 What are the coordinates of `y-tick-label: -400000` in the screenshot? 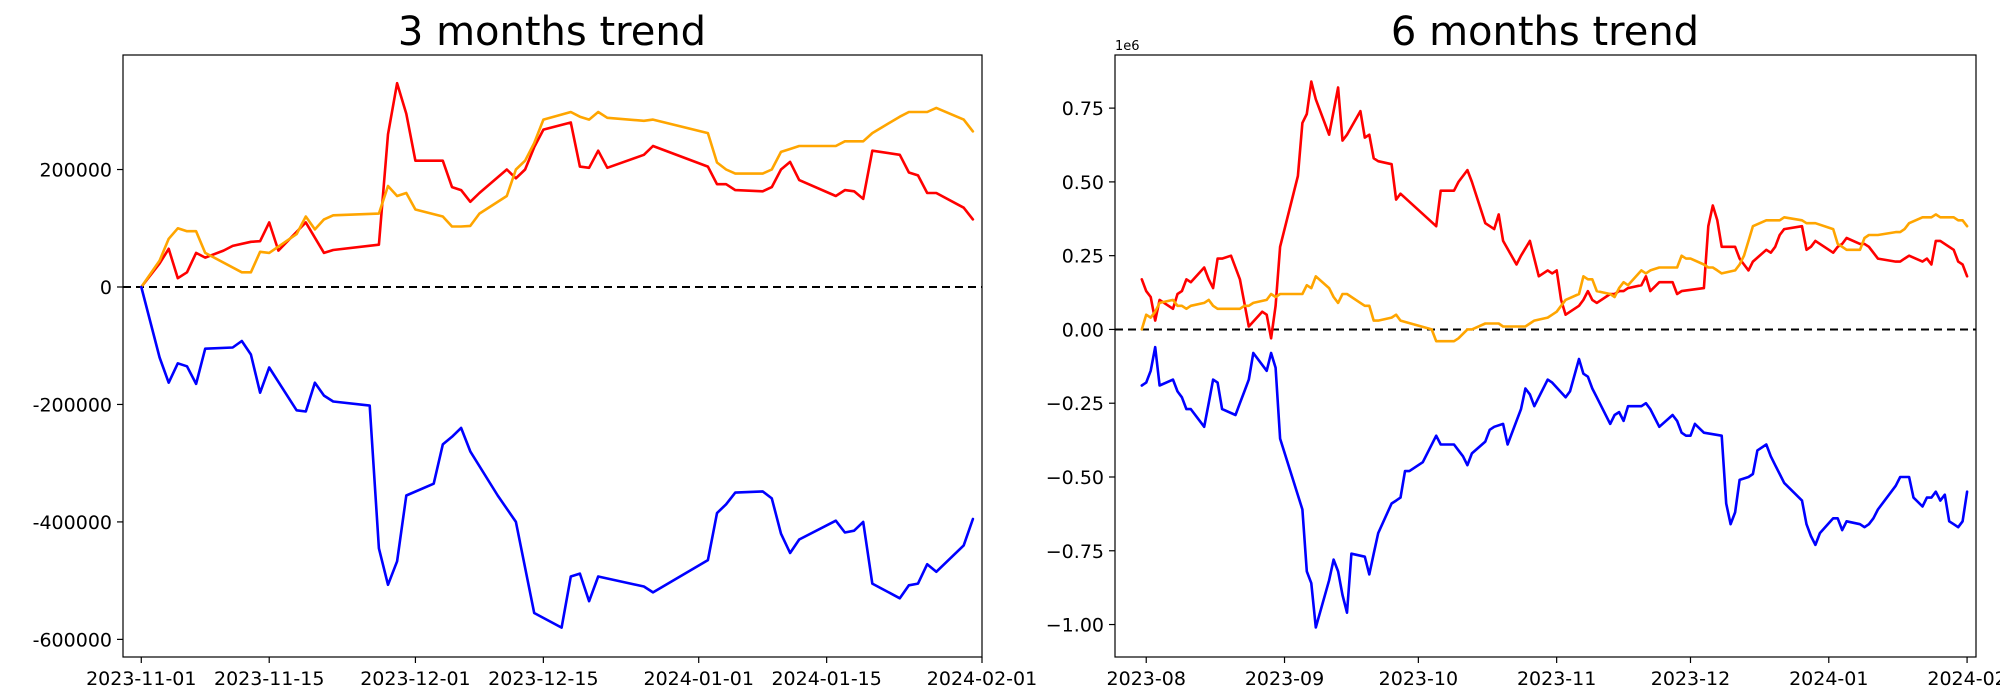 It's located at (72, 523).